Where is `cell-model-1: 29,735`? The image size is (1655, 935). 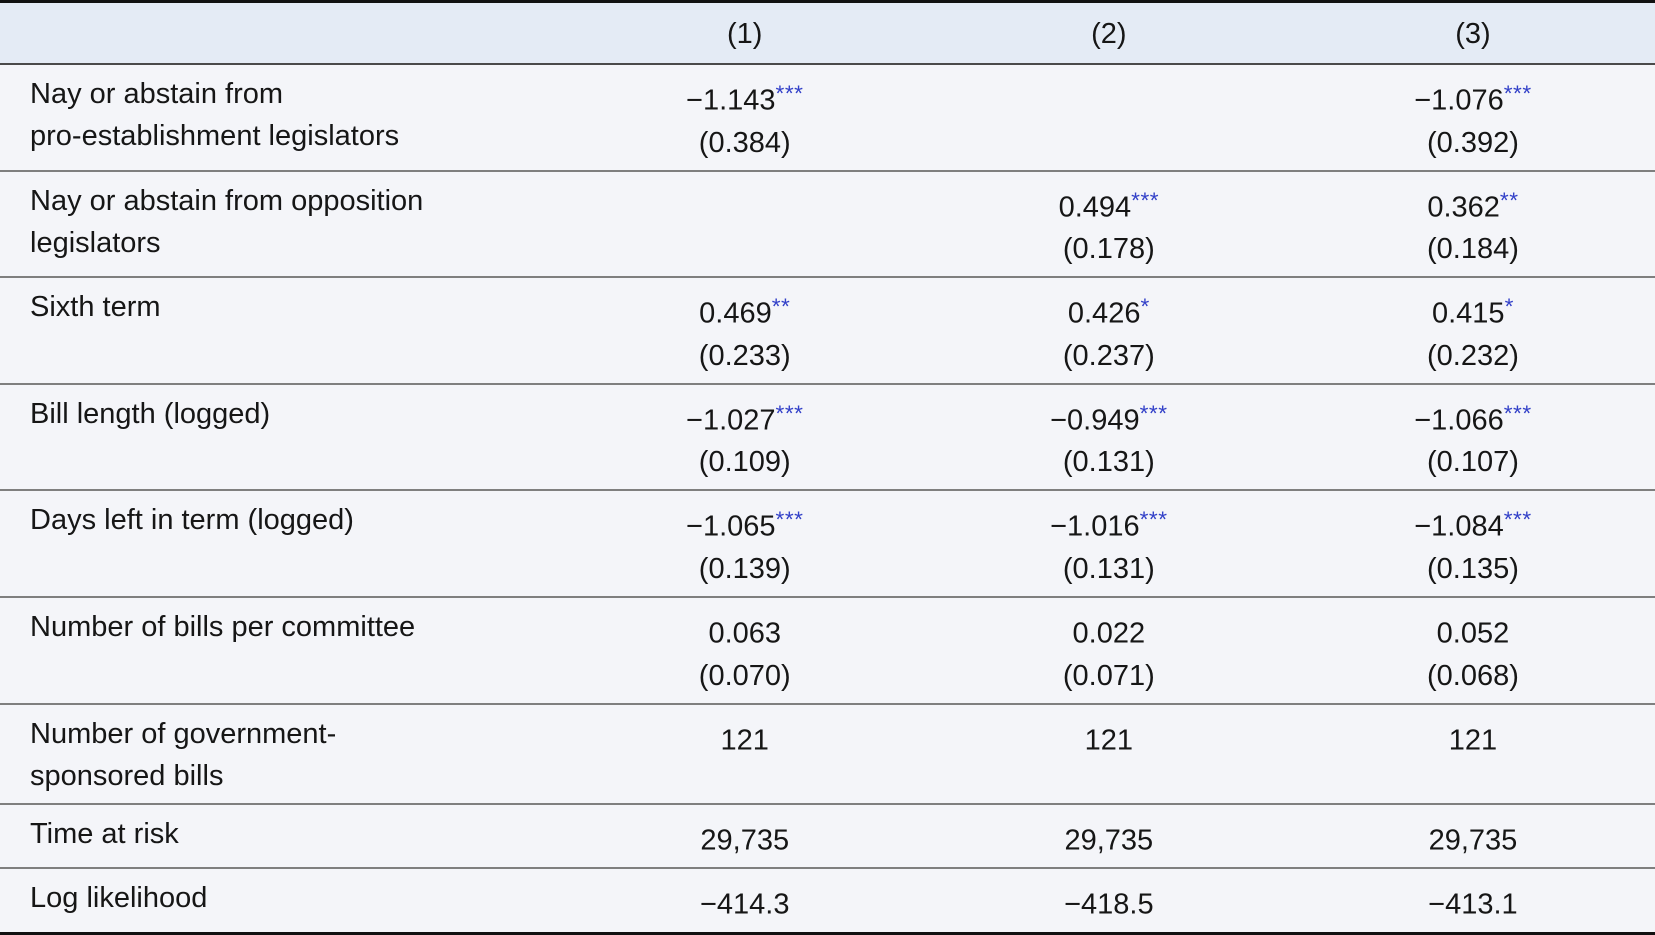 cell-model-1: 29,735 is located at coordinates (745, 836).